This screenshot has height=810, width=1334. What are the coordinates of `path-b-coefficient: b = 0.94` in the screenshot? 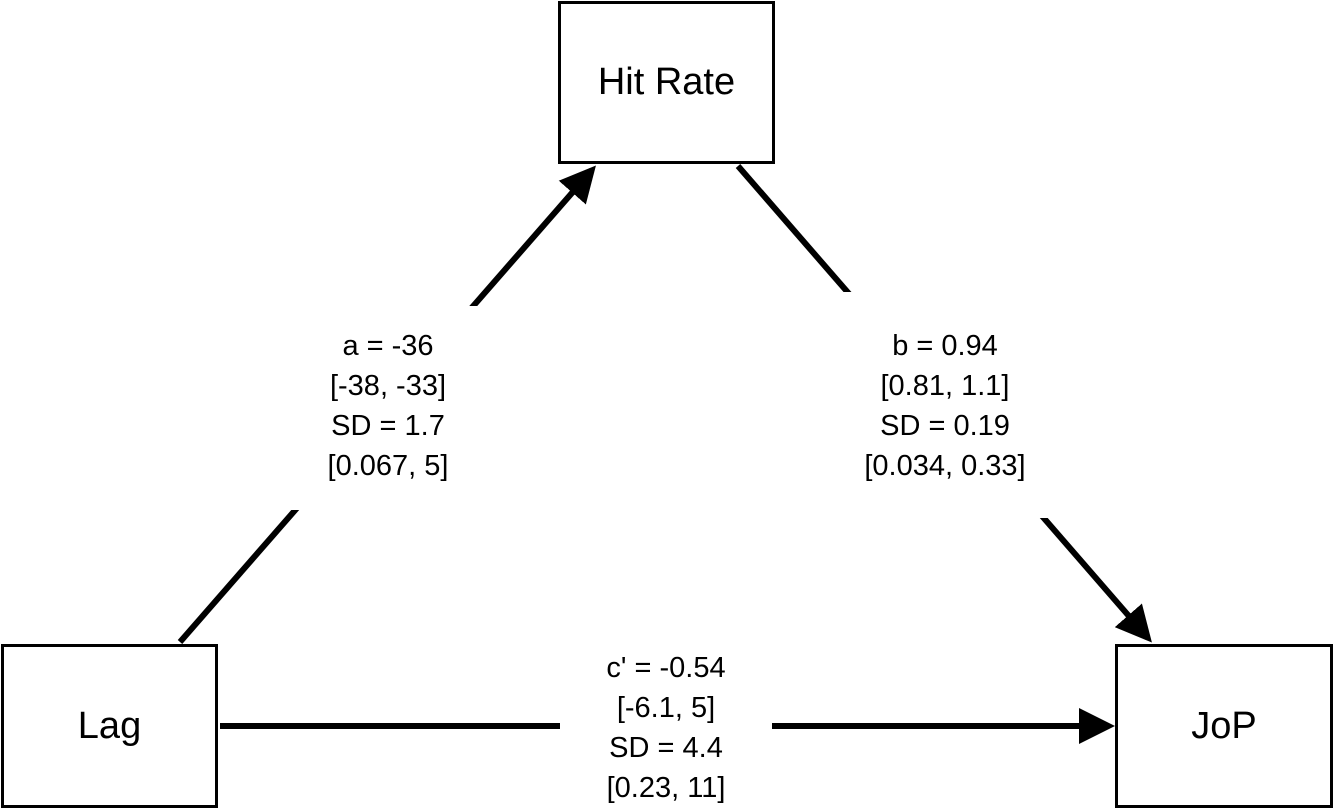 It's located at (945, 346).